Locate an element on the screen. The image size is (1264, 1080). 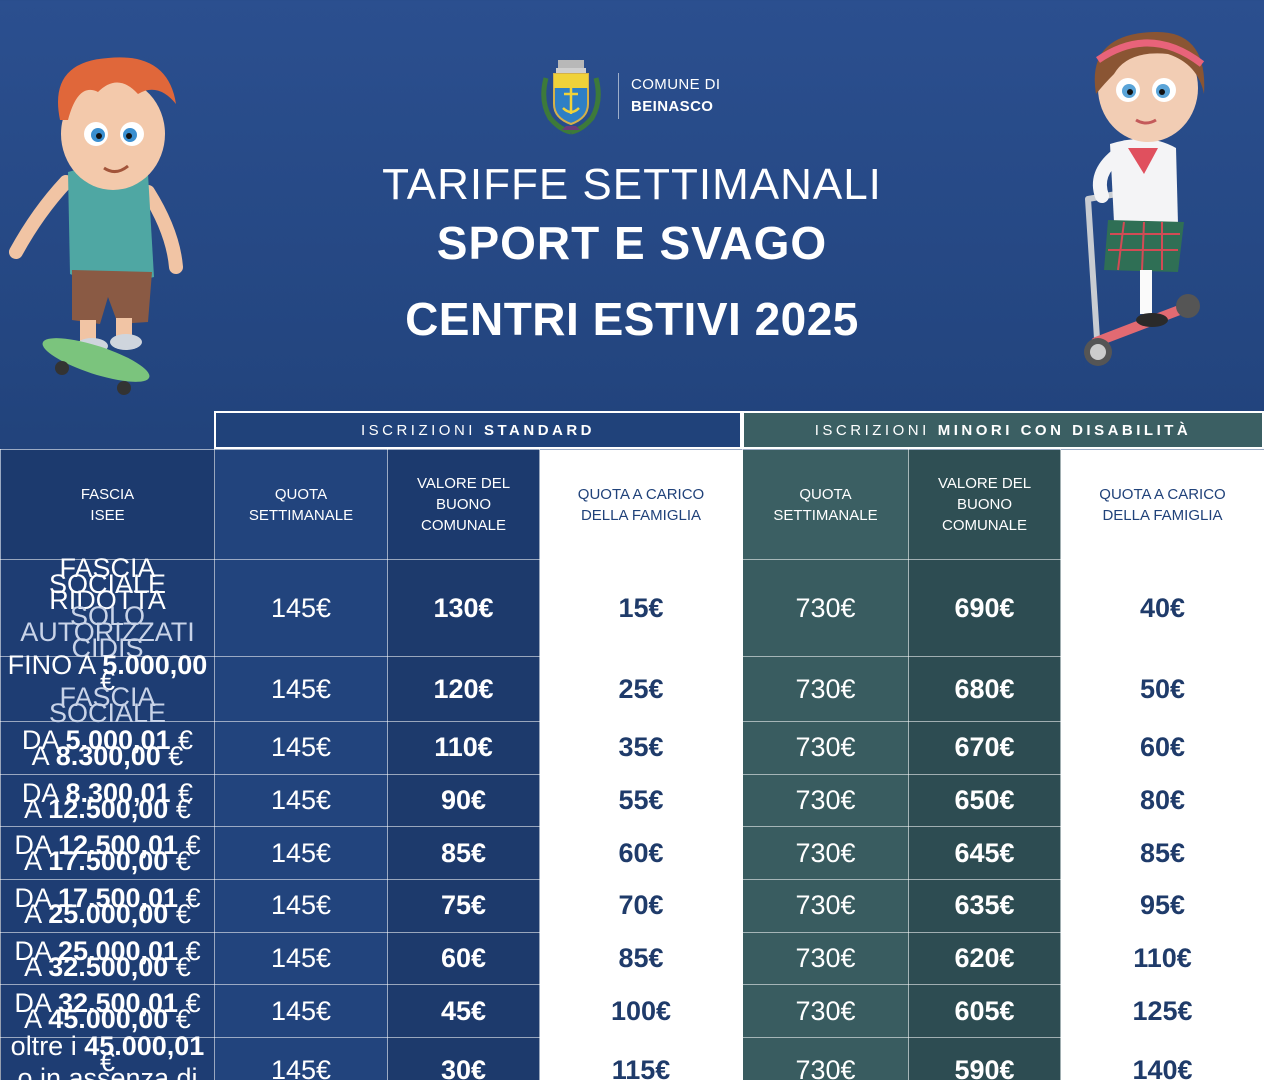
fascia-line-1: DA 32.500,01 € is located at coordinates (107, 1003).